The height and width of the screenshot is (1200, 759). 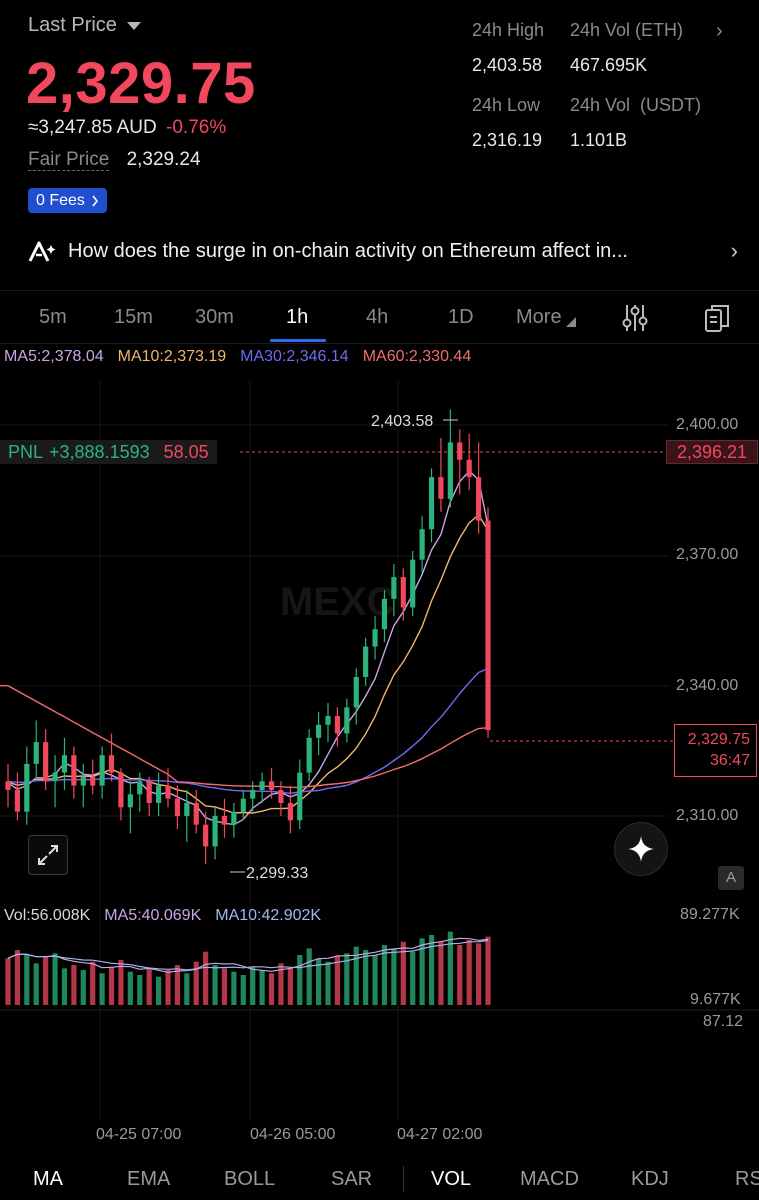 What do you see at coordinates (641, 849) in the screenshot?
I see `ai-assistant-button` at bounding box center [641, 849].